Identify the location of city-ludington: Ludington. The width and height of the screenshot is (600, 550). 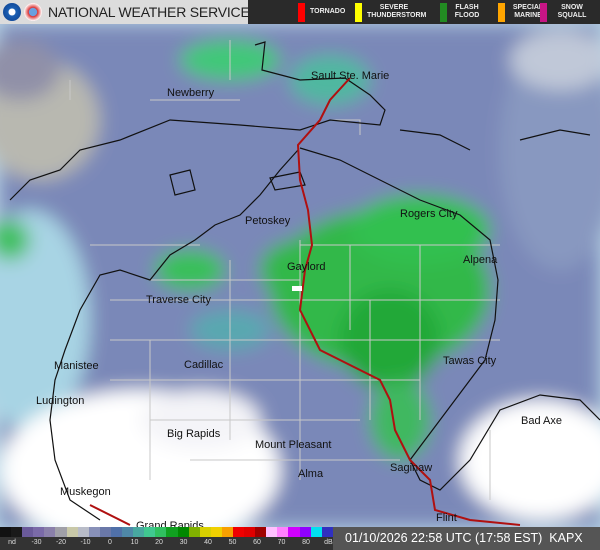
(60, 401).